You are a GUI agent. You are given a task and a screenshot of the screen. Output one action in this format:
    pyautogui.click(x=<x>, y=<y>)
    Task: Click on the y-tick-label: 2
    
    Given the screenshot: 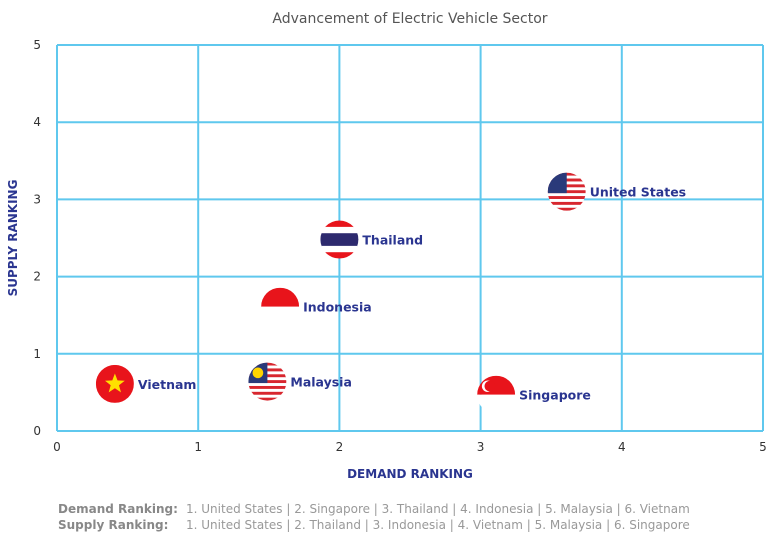 What is the action you would take?
    pyautogui.click(x=37, y=277)
    